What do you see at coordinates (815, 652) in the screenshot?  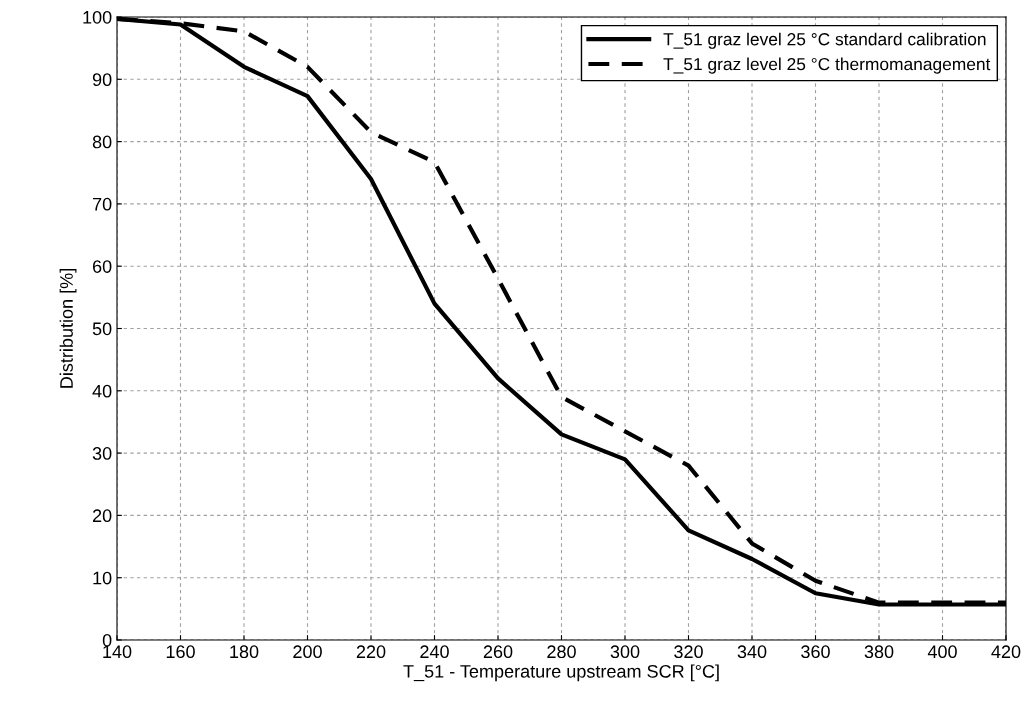 I see `x-tick-label: 360` at bounding box center [815, 652].